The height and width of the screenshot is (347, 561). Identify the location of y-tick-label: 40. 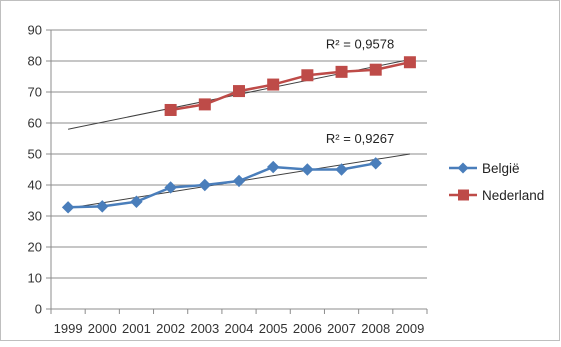
(35, 185).